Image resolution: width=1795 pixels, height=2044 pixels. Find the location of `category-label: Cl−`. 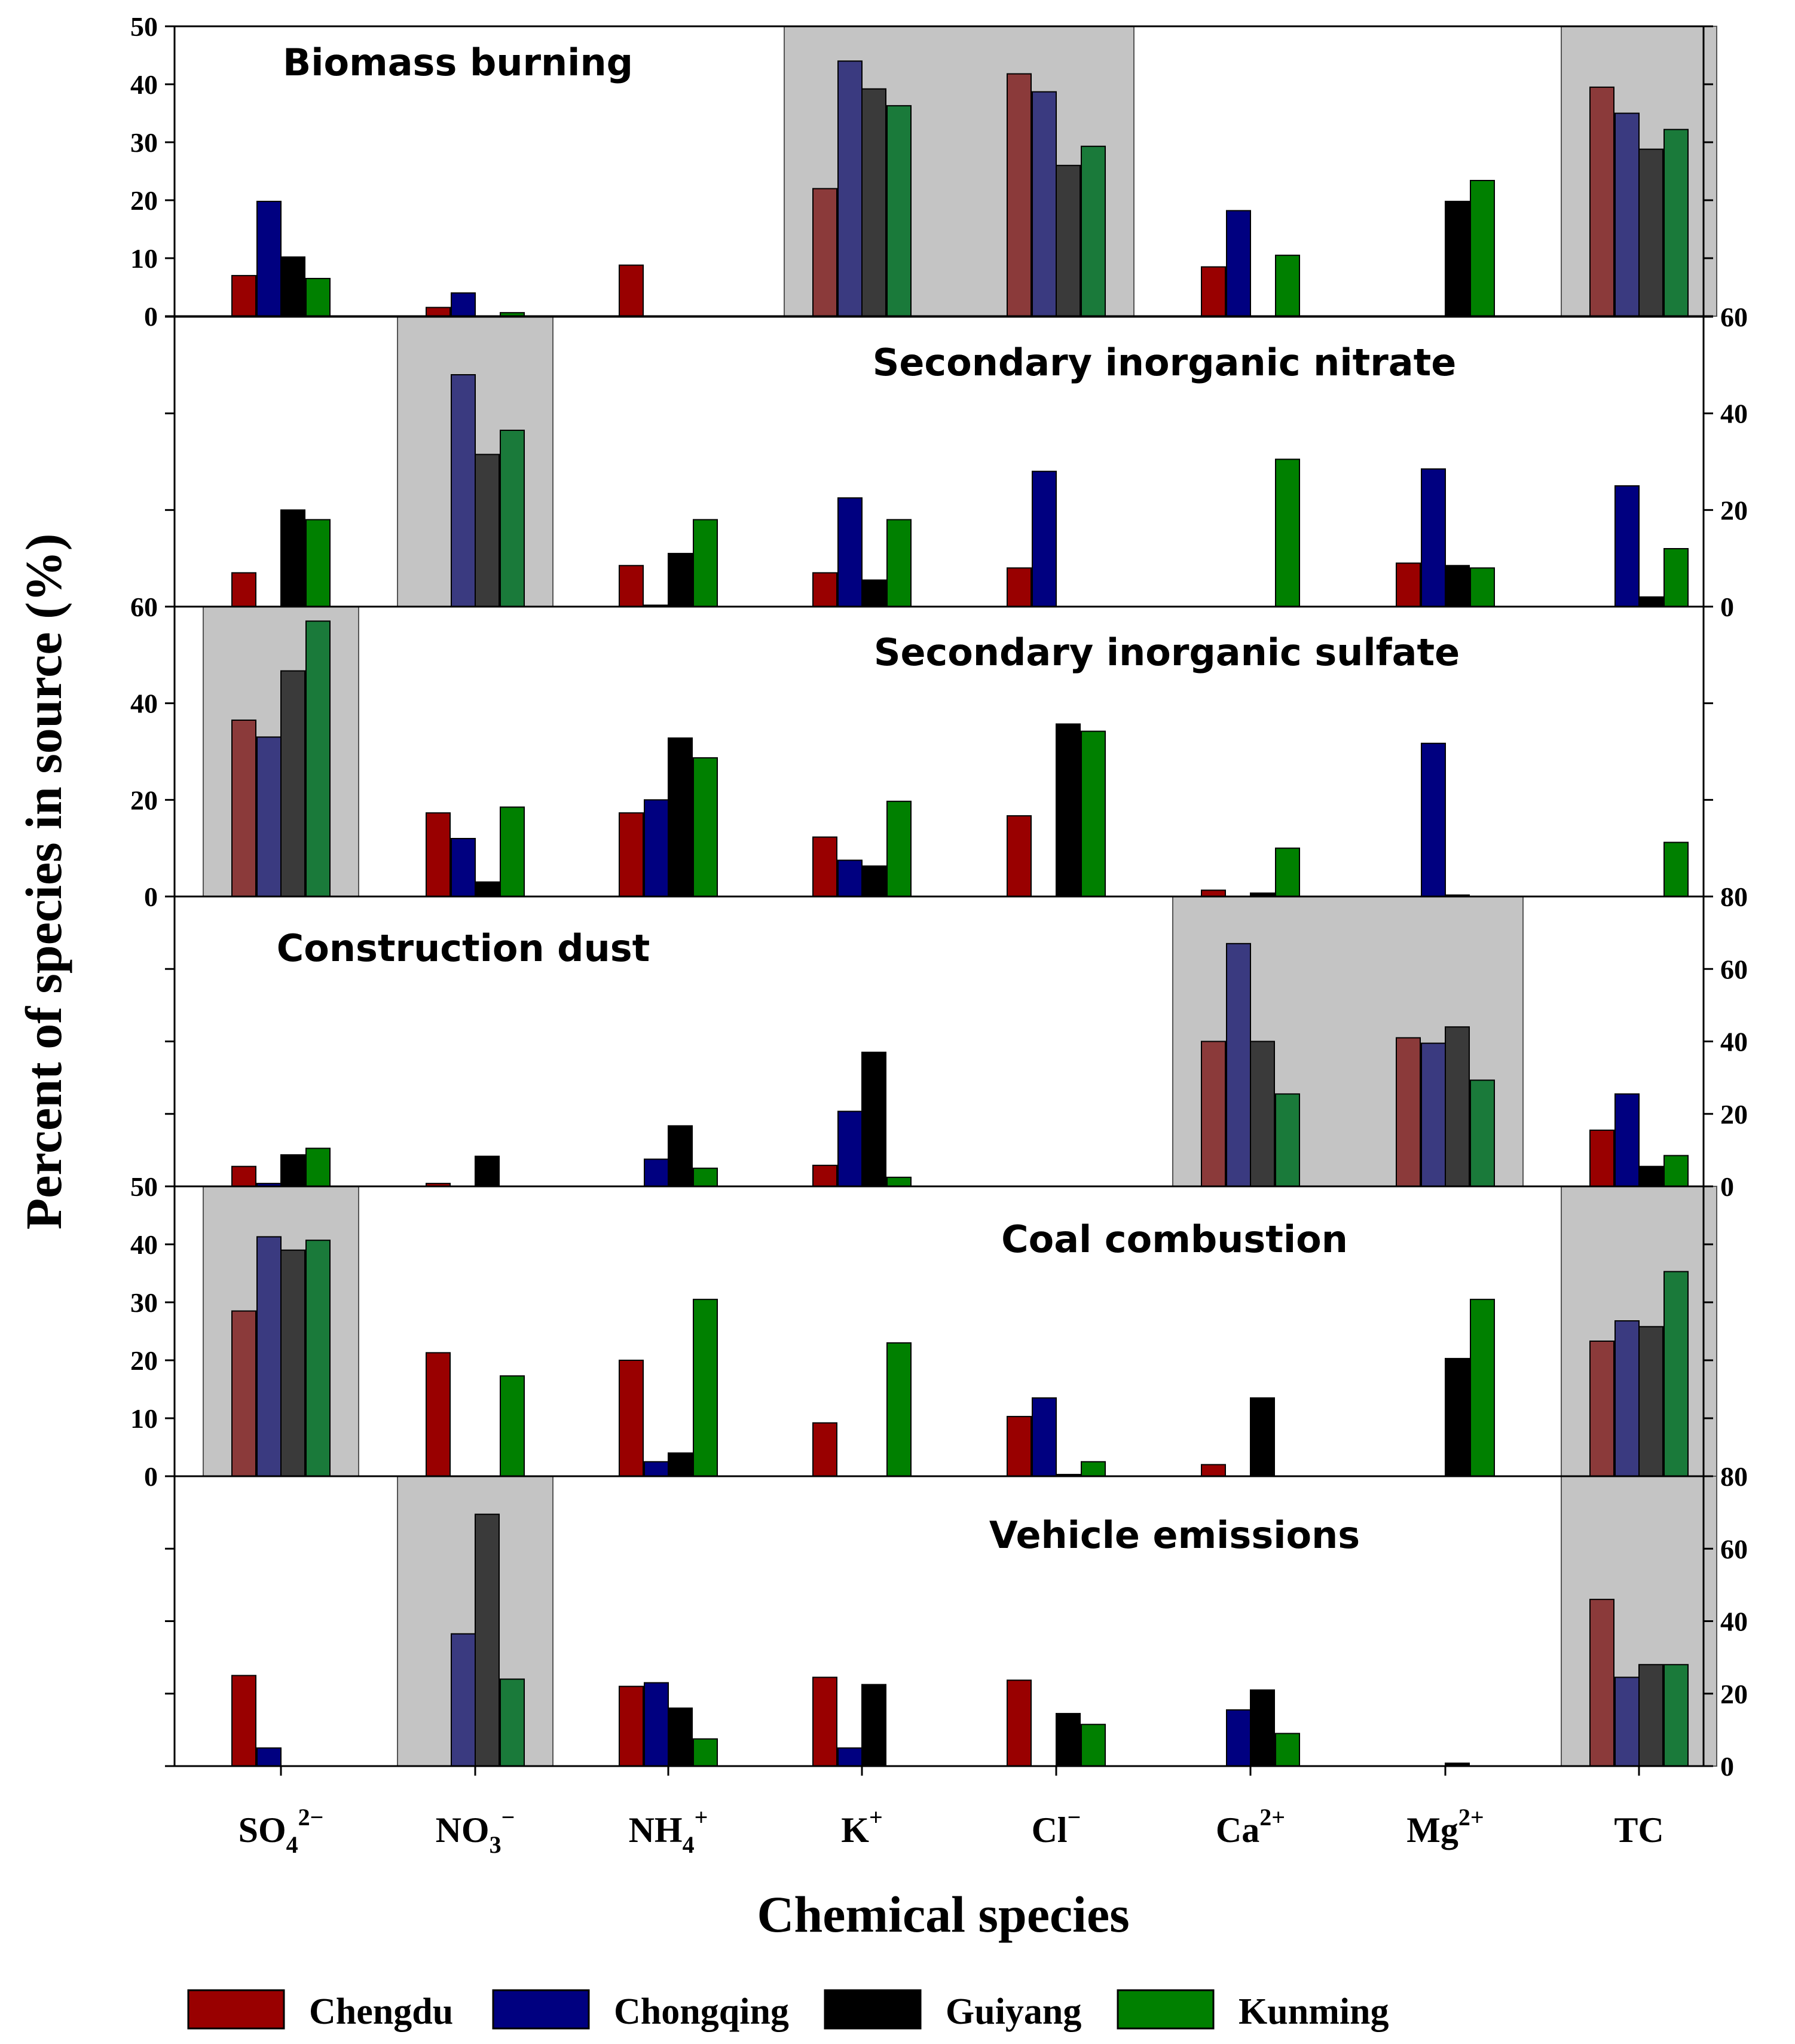

category-label: Cl− is located at coordinates (1056, 1827).